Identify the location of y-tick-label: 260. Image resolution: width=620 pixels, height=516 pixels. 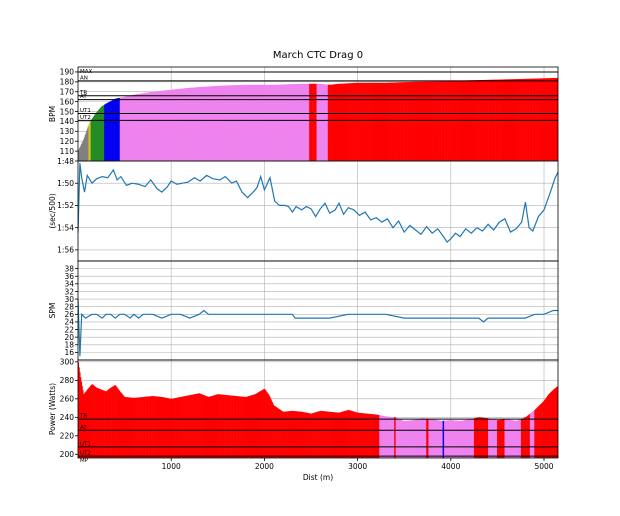
(67, 399).